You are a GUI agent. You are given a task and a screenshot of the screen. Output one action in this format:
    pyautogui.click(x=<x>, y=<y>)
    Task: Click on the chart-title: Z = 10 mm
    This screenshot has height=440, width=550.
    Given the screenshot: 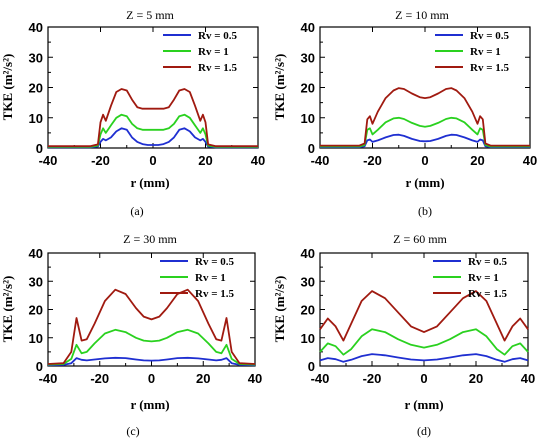 What is the action you would take?
    pyautogui.click(x=422, y=15)
    